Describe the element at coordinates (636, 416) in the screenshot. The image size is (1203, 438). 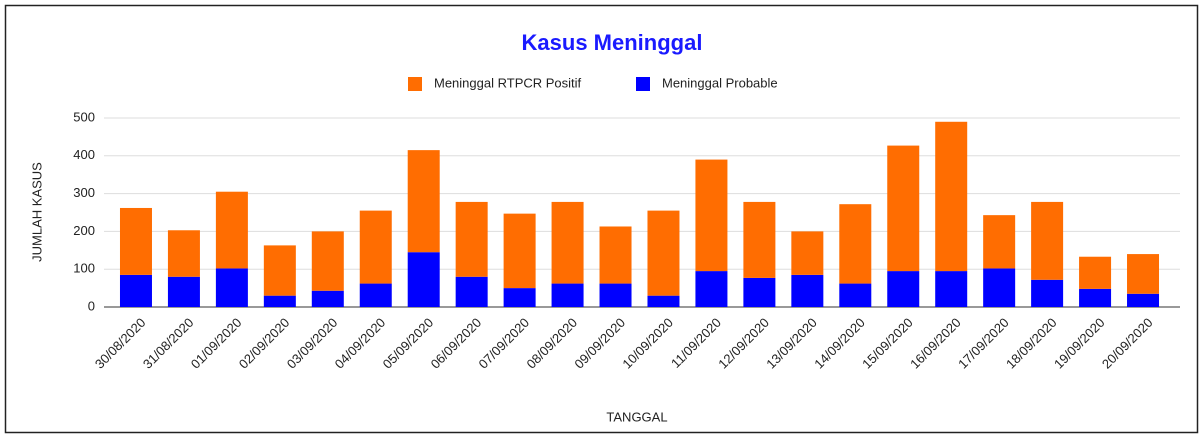
I see `x-axis-label: TANGGAL` at that location.